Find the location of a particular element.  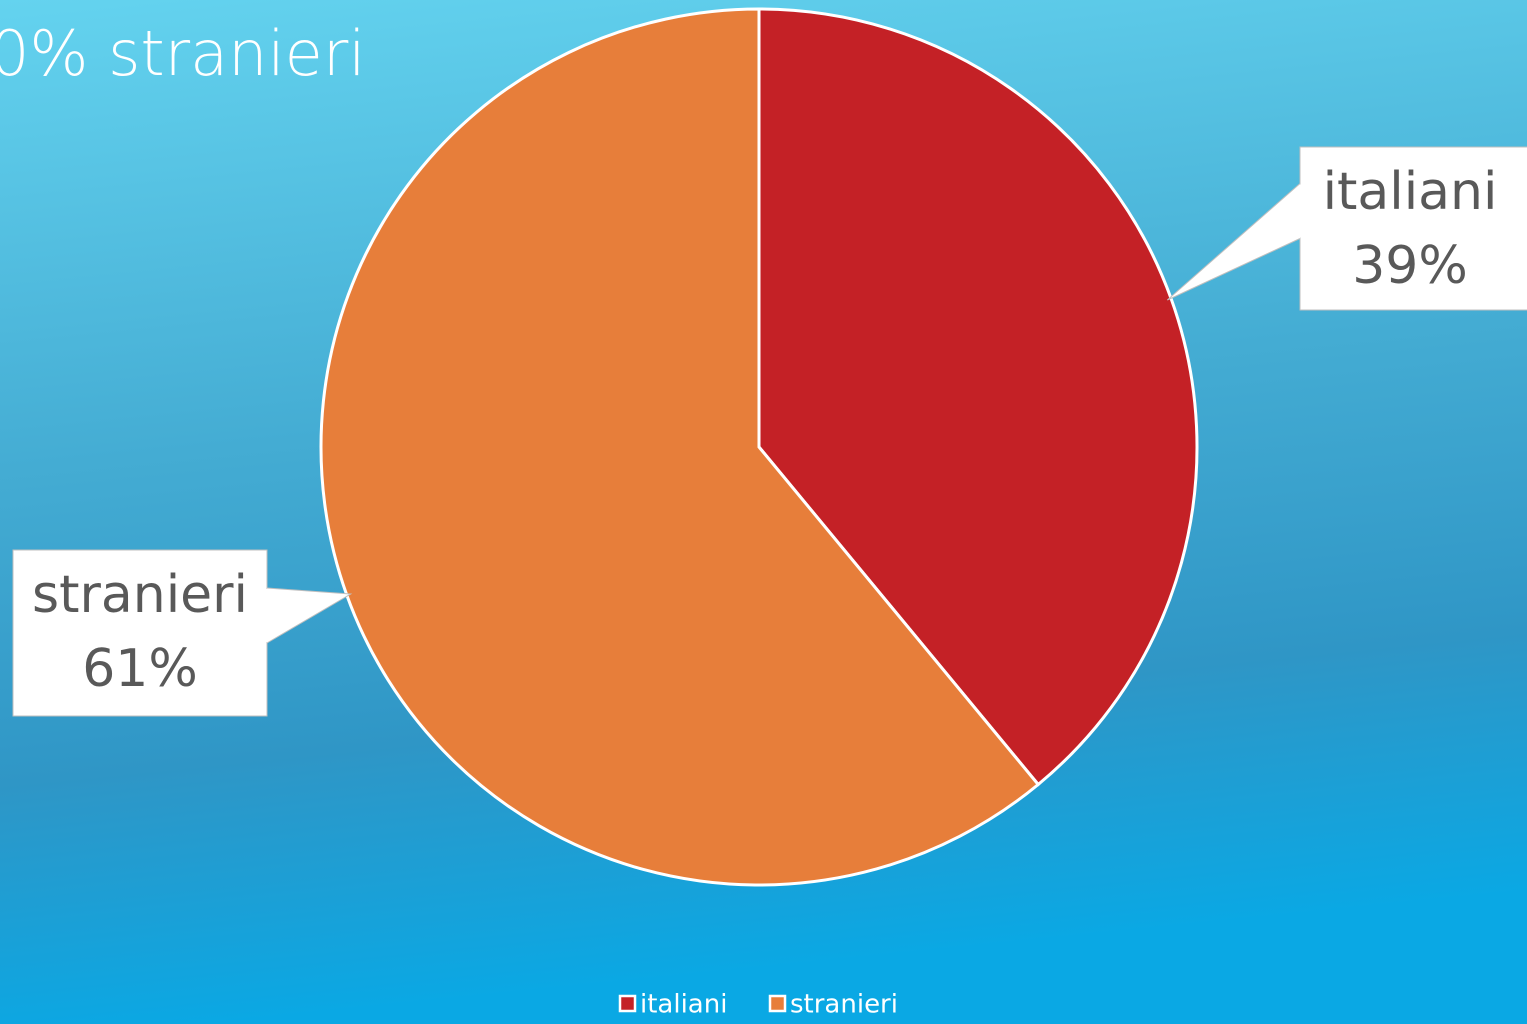

data-label-name: italiani is located at coordinates (1410, 192).